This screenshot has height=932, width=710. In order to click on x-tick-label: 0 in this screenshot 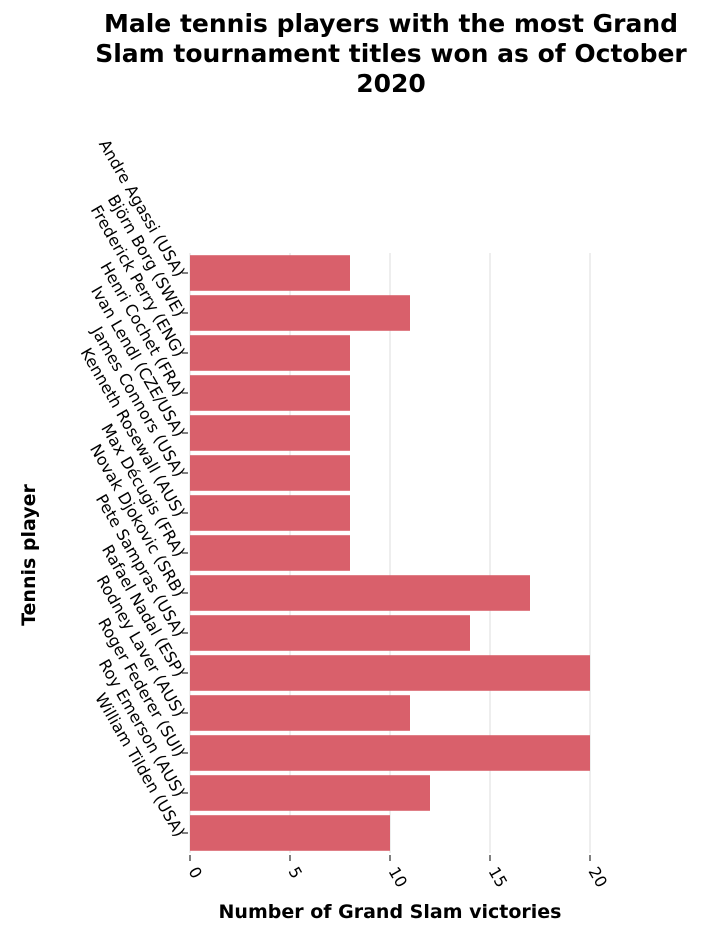, I will do `click(196, 873)`.